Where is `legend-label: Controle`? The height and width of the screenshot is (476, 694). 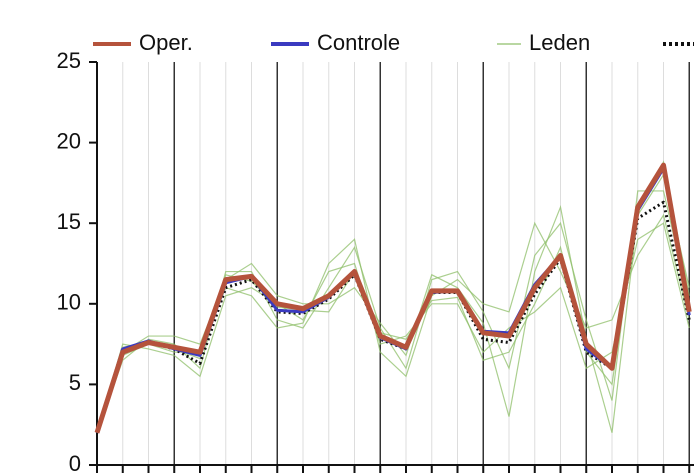 legend-label: Controle is located at coordinates (358, 42).